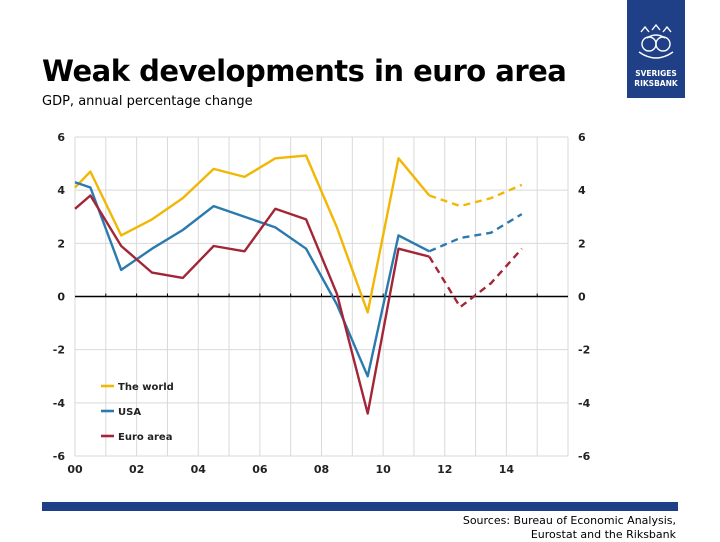  I want to click on logo-text-line2: RIKSBANK, so click(656, 83).